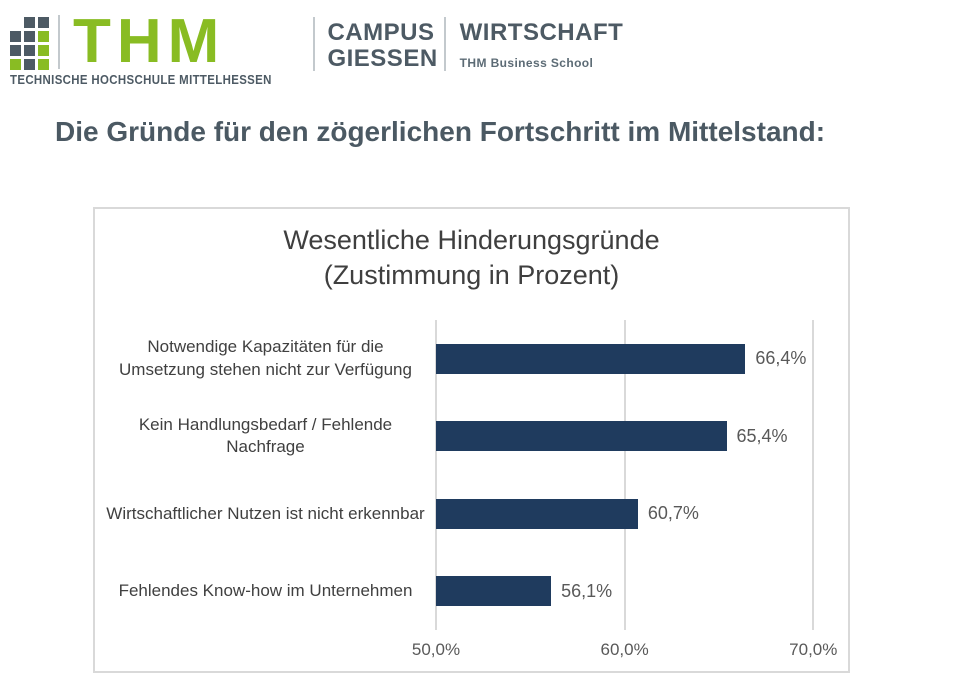 The image size is (959, 697). What do you see at coordinates (471, 275) in the screenshot?
I see `chart-subtitle: (Zustimmung in Prozent)` at bounding box center [471, 275].